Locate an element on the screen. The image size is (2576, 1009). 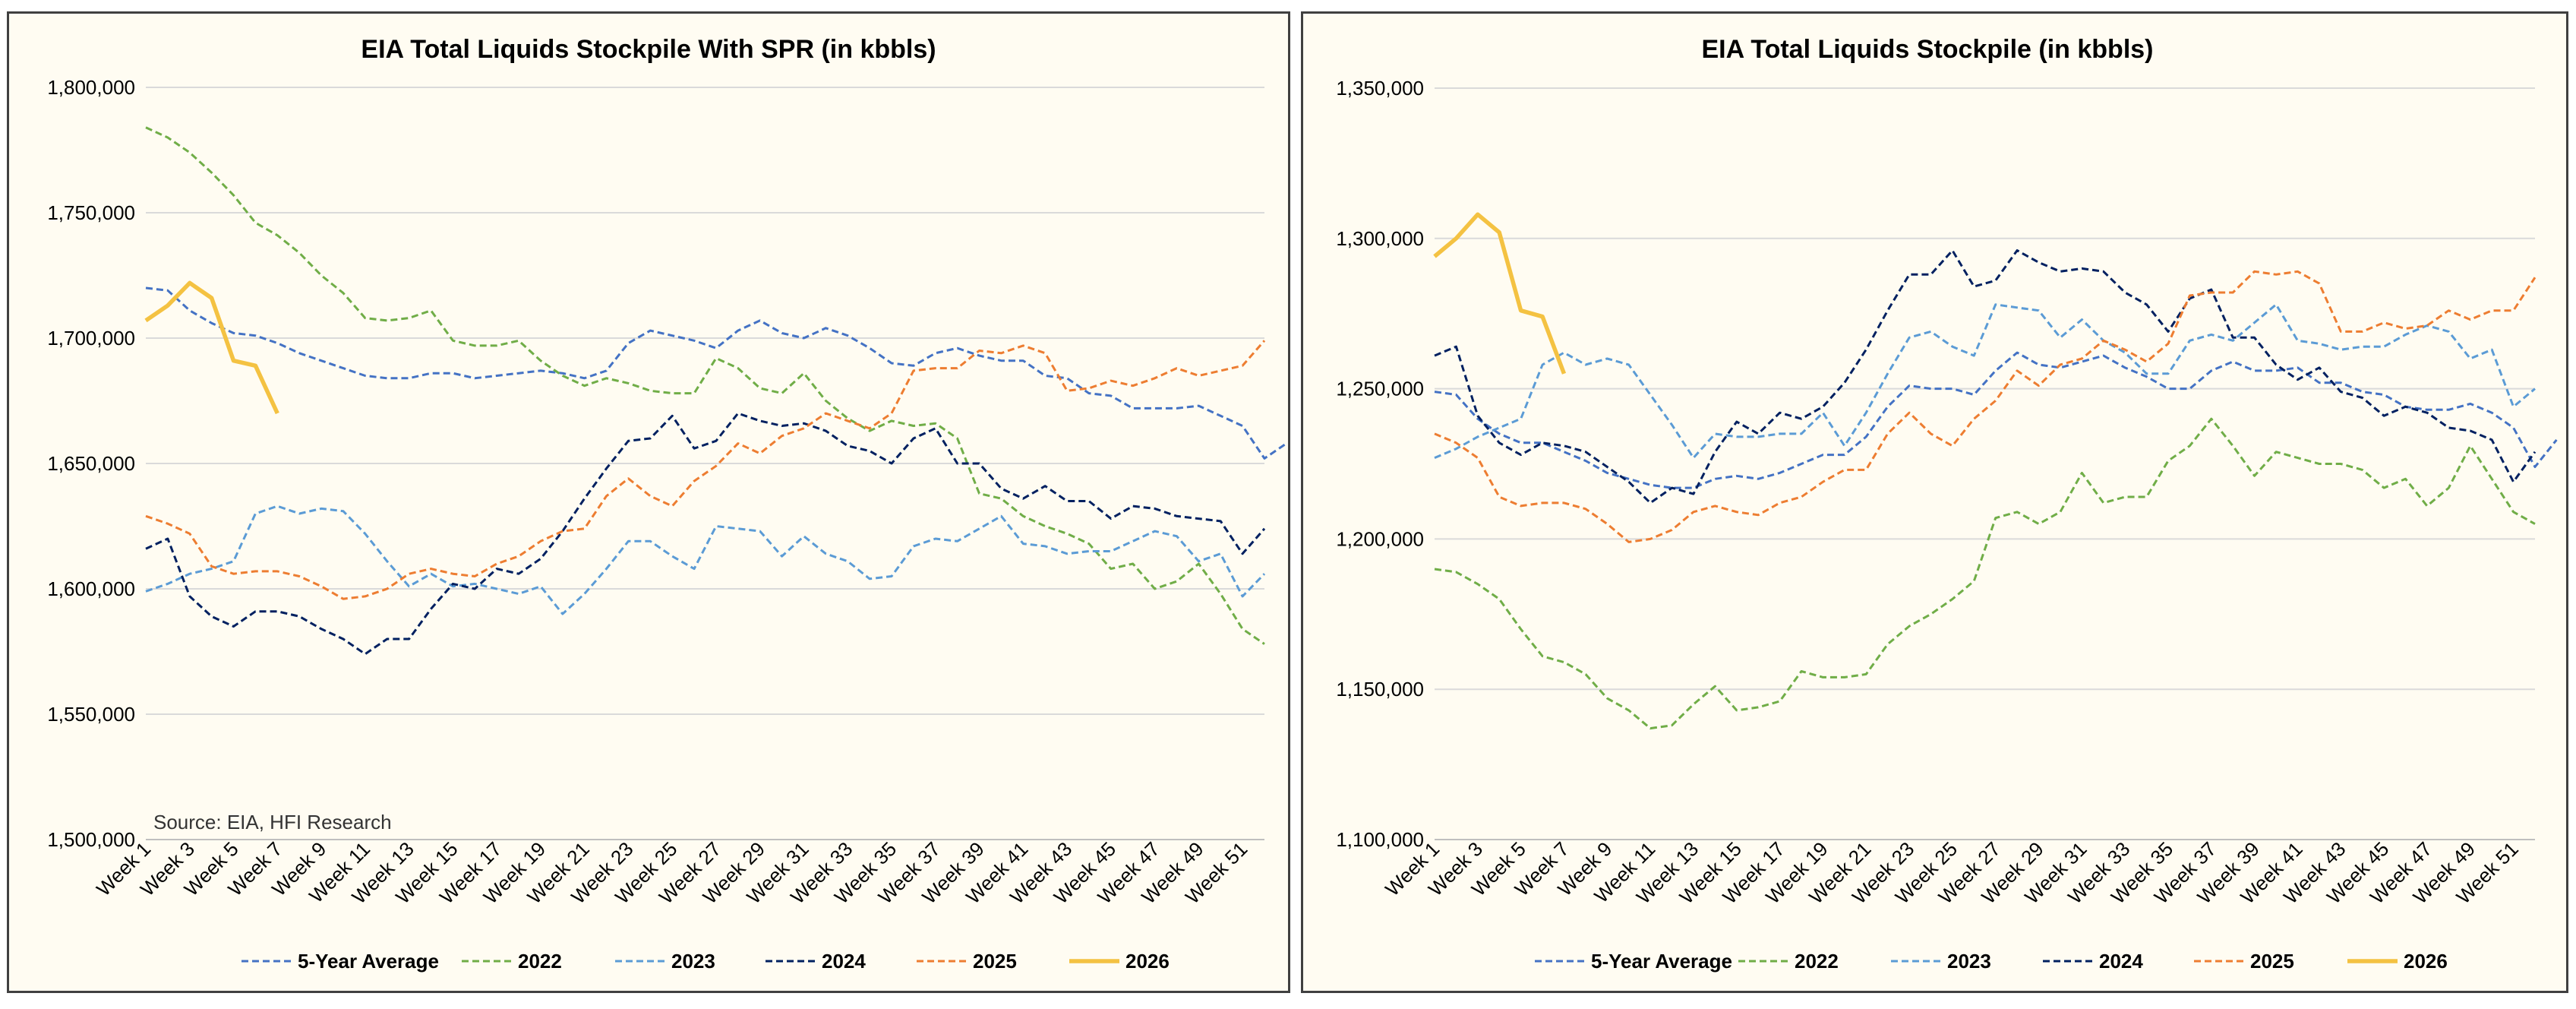
y-tick-label: 1,300,000 is located at coordinates (1380, 238).